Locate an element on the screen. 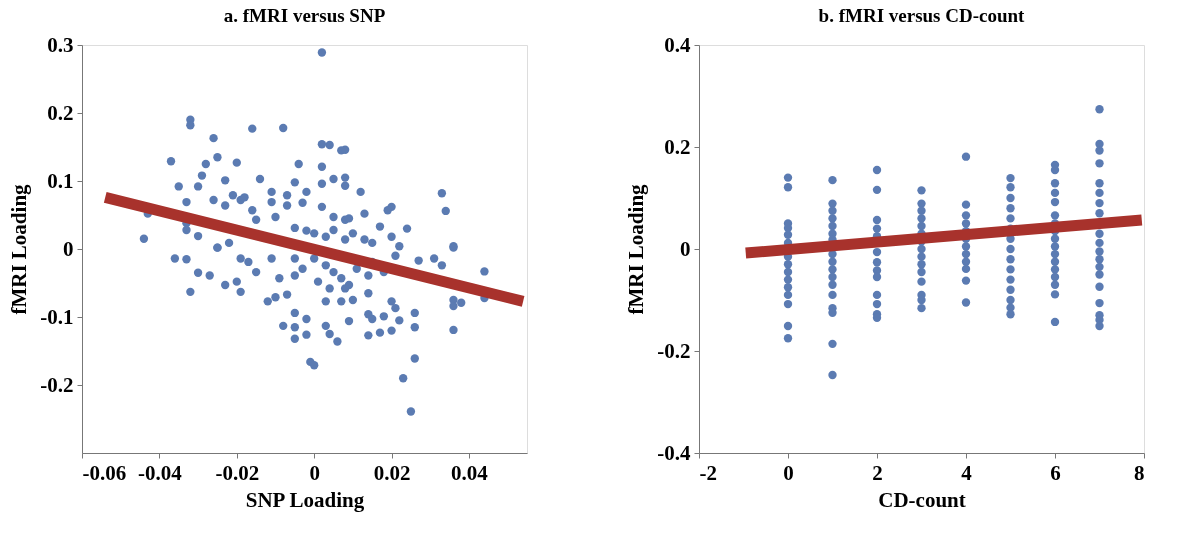 The width and height of the screenshot is (1201, 540). x-tick-label: 6 is located at coordinates (1055, 472).